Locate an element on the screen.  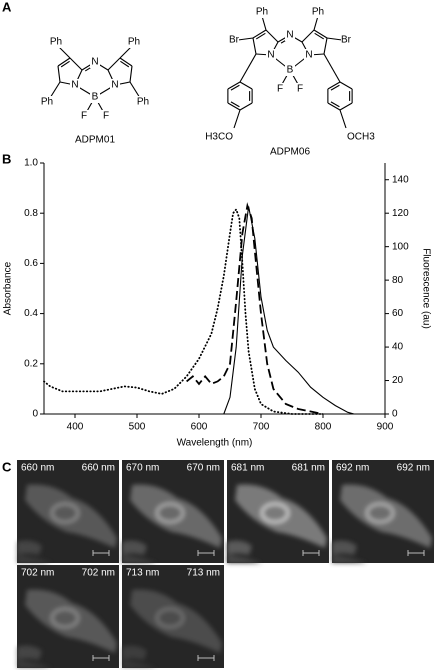
x-tick-label: 600 is located at coordinates (199, 427).